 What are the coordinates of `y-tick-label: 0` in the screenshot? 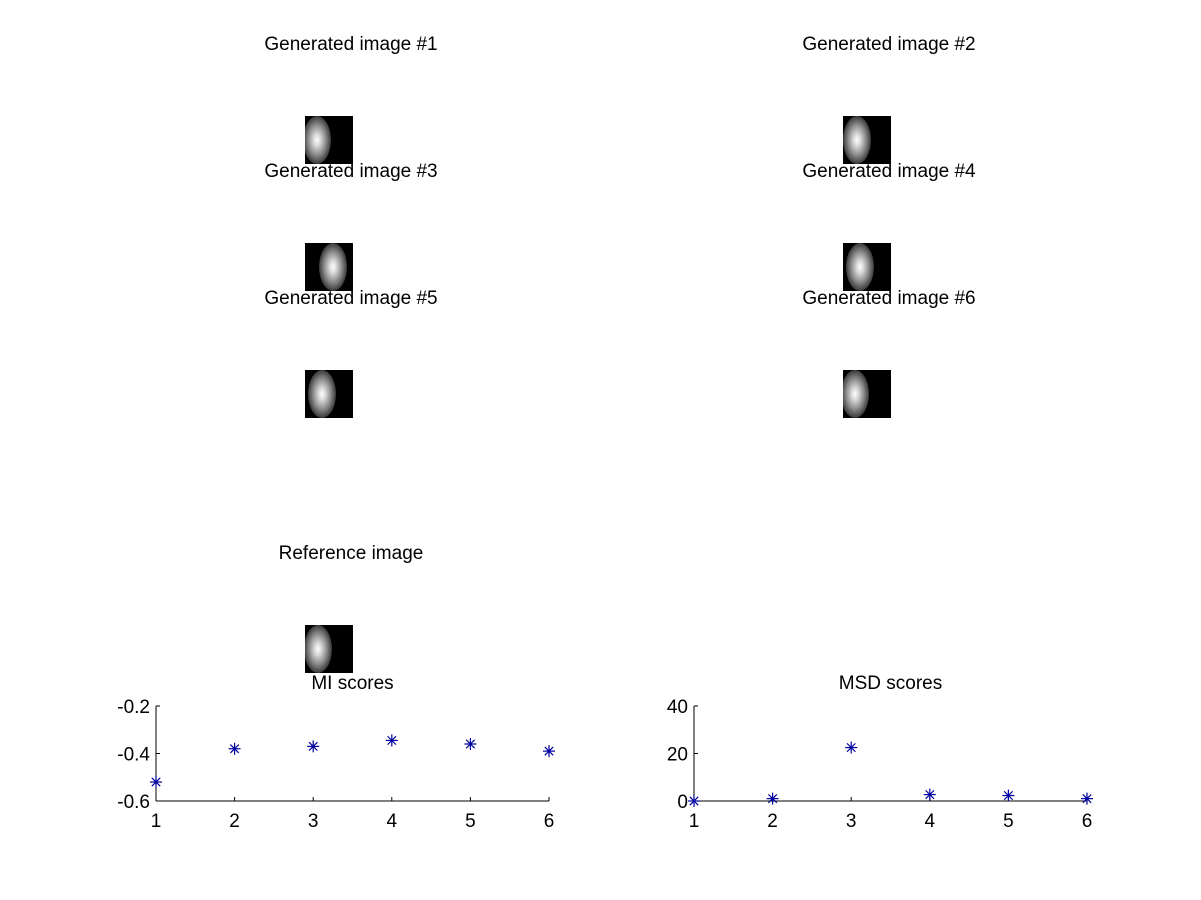 It's located at (682, 802).